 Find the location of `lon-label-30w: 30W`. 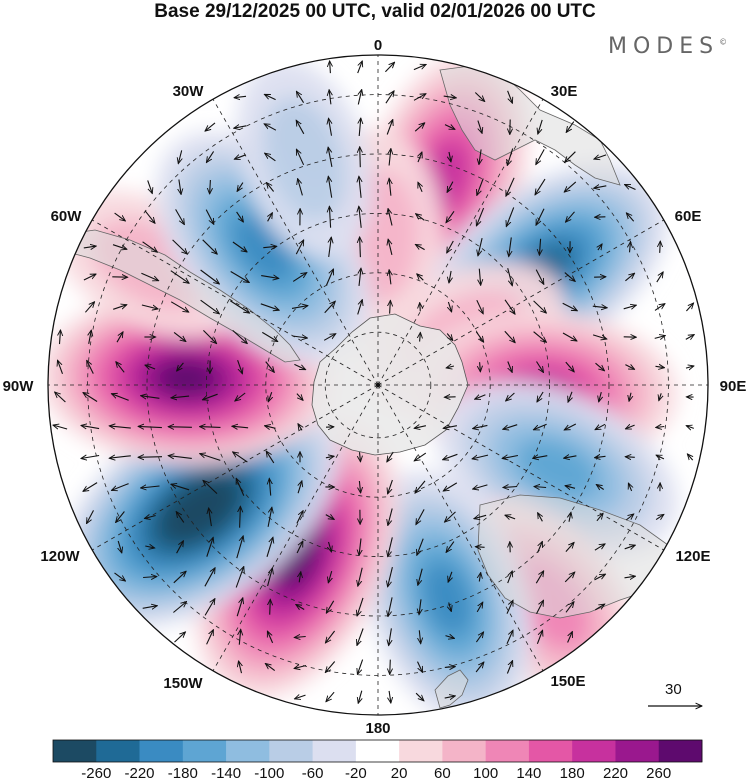

lon-label-30w: 30W is located at coordinates (189, 91).